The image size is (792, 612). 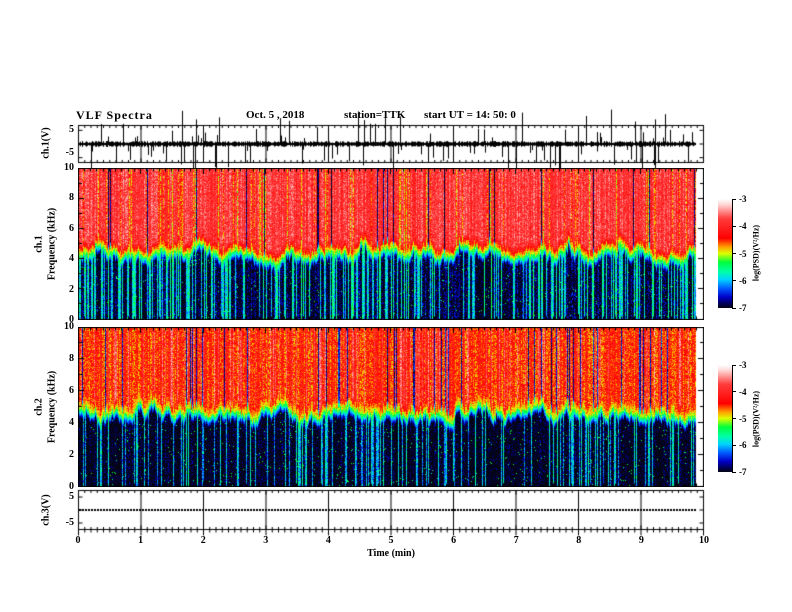 I want to click on ch3-wave-ytick-label: 5, so click(x=71, y=496).